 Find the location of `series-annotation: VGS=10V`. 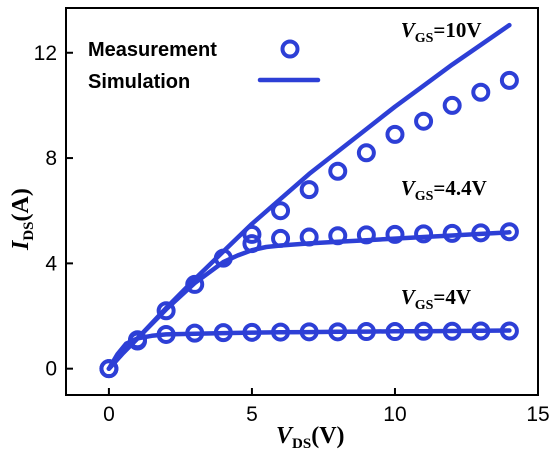

series-annotation: VGS=10V is located at coordinates (441, 32).